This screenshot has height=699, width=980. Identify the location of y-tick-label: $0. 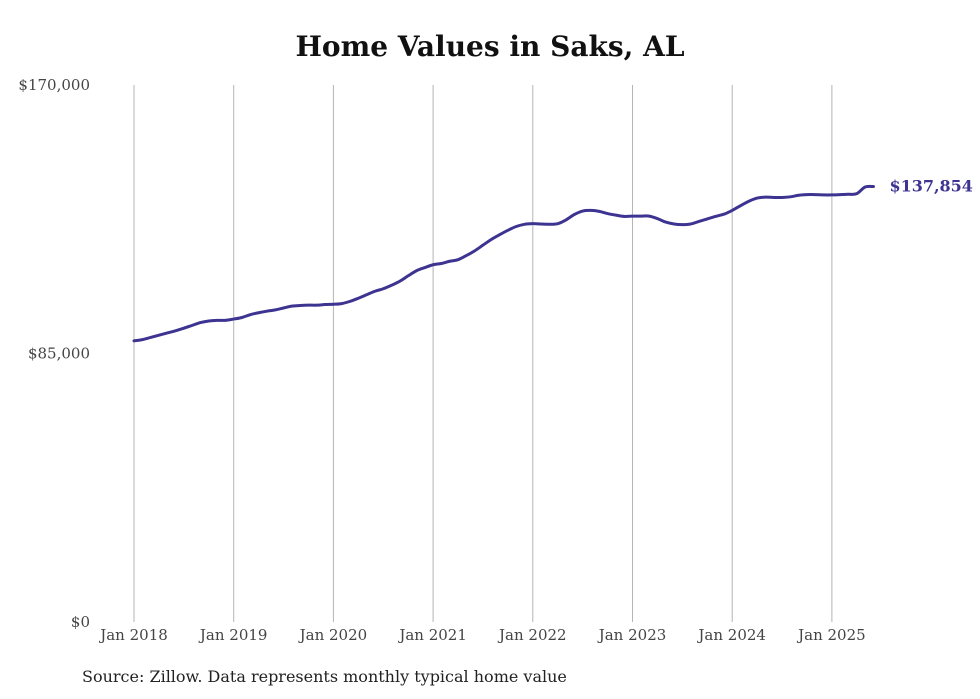
(80, 622).